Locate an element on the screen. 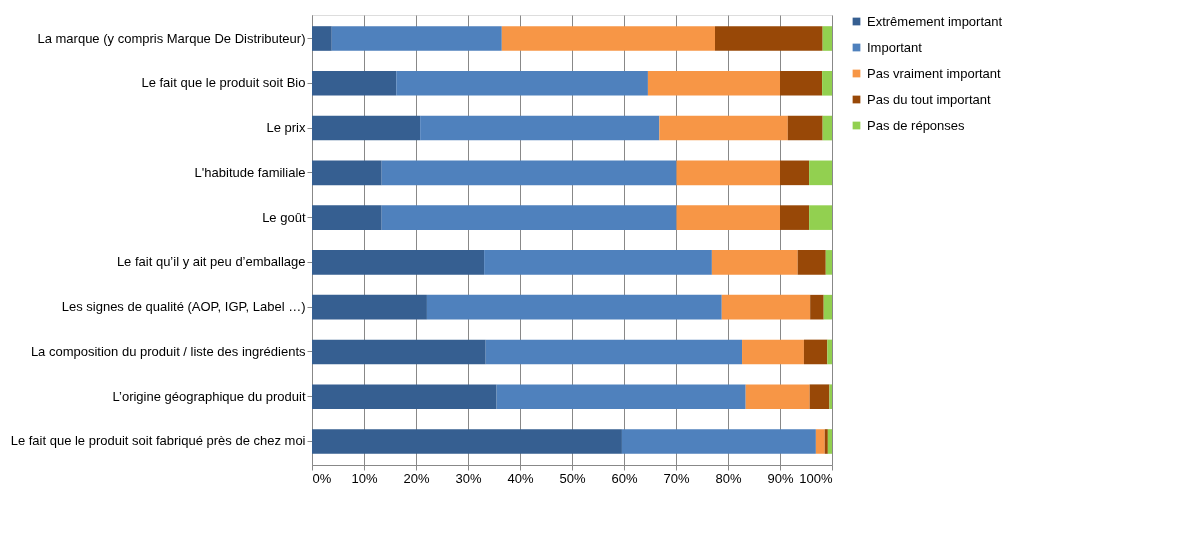 Image resolution: width=1199 pixels, height=535 pixels. legend-label: Extrêmement important is located at coordinates (935, 21).